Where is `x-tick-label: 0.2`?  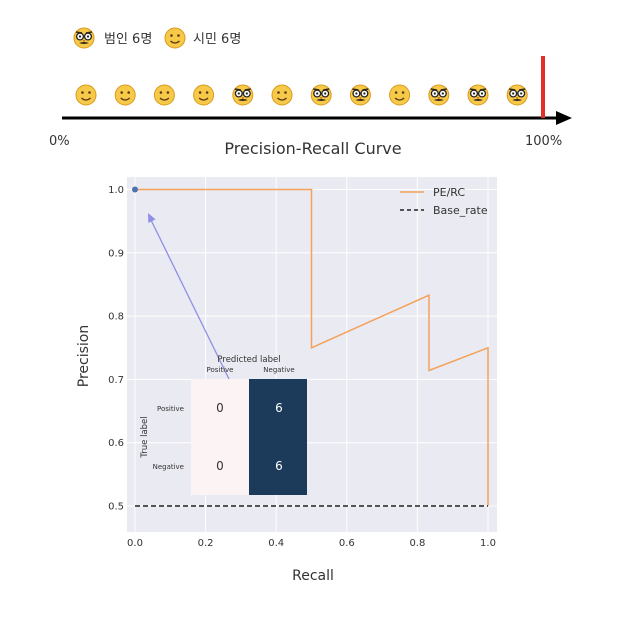 x-tick-label: 0.2 is located at coordinates (206, 543).